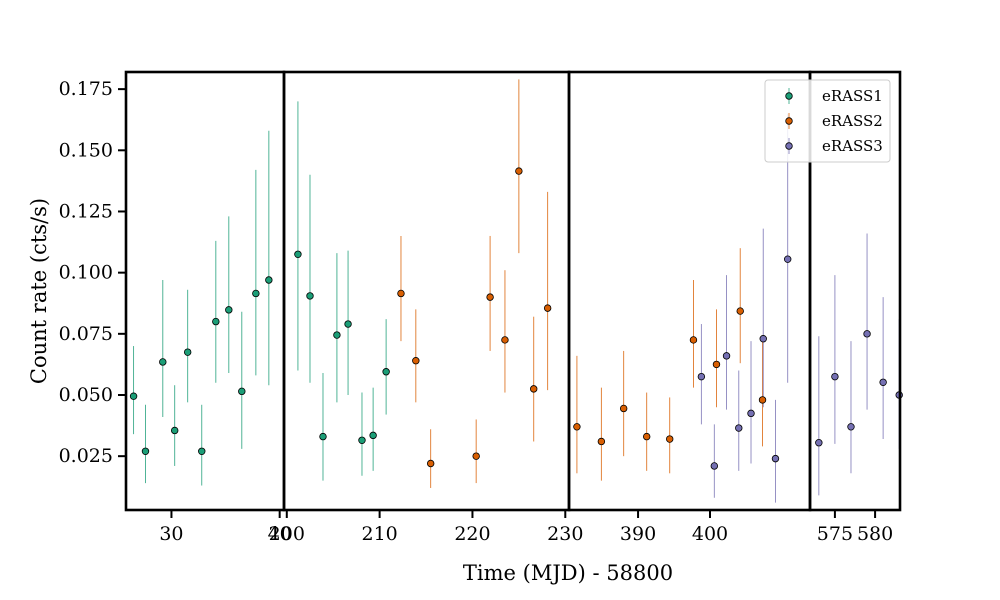 Image resolution: width=1000 pixels, height=600 pixels. I want to click on legend-marker-erass3, so click(789, 146).